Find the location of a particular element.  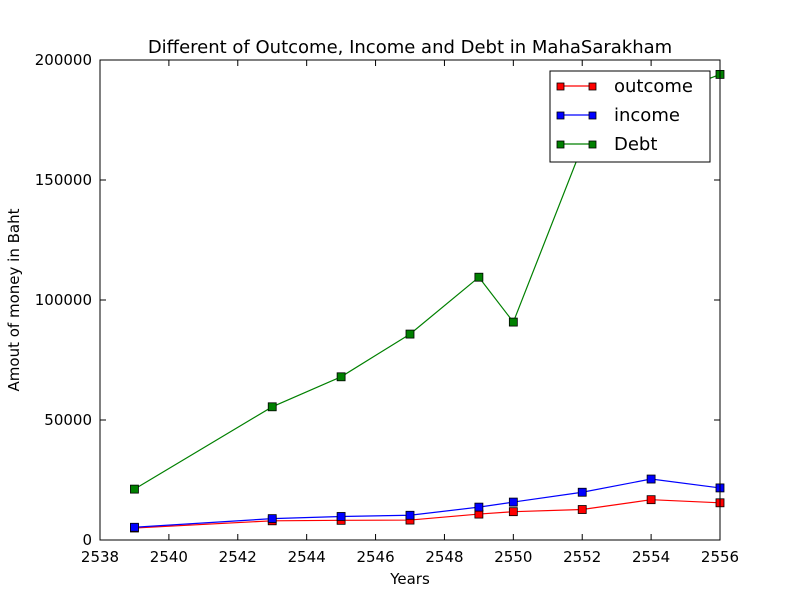

legend-label-income: income is located at coordinates (647, 115).